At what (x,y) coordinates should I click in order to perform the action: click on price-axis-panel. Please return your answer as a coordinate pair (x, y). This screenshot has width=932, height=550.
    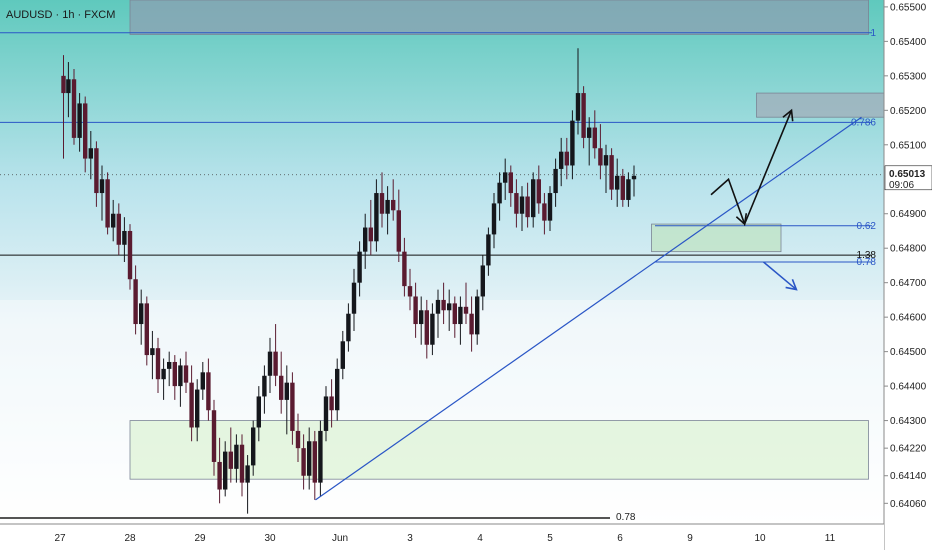
    Looking at the image, I should click on (908, 275).